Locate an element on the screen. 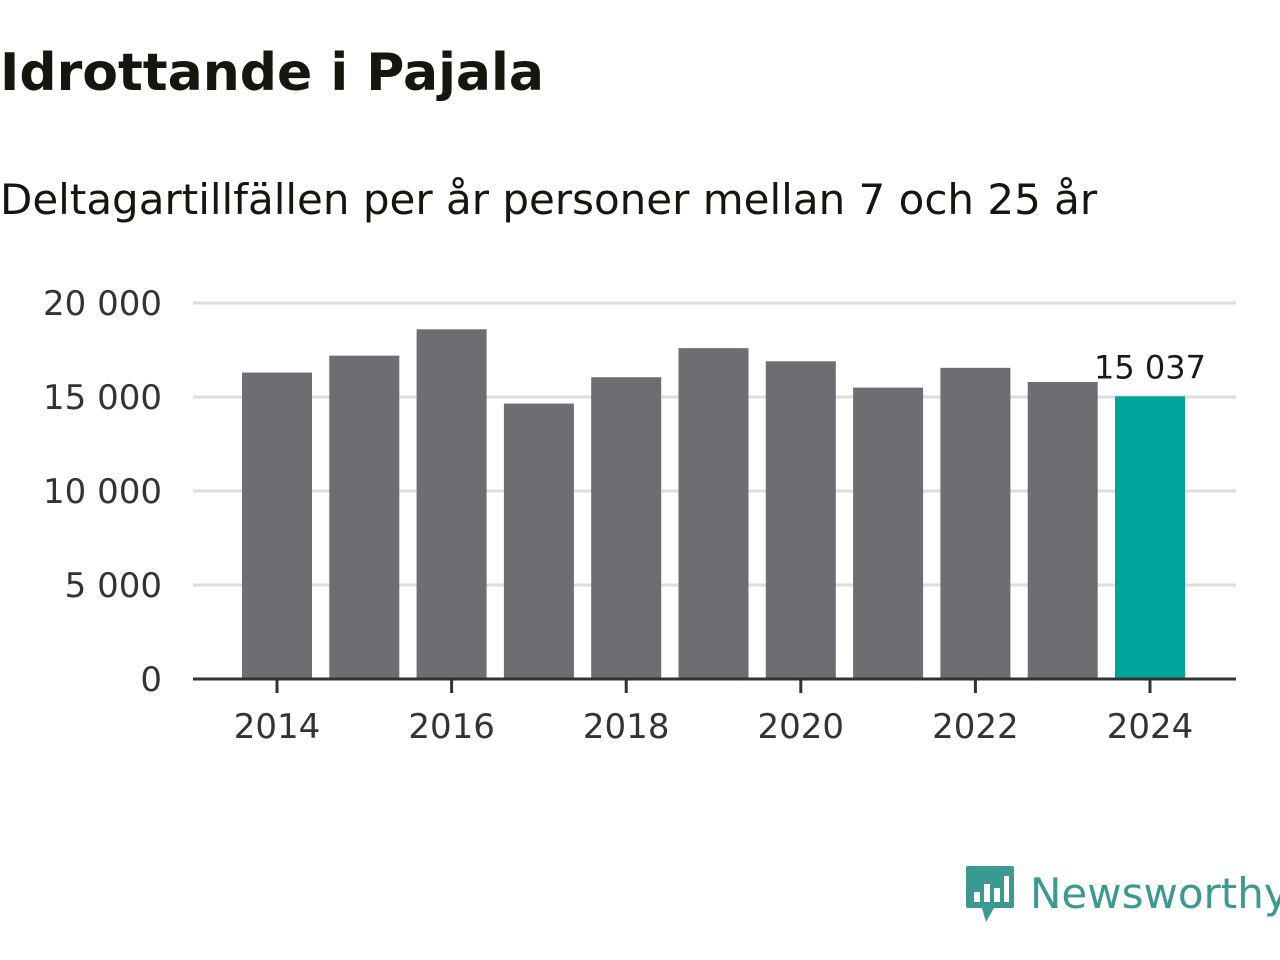 This screenshot has height=960, width=1280. x-tick-label: 2014 is located at coordinates (277, 727).